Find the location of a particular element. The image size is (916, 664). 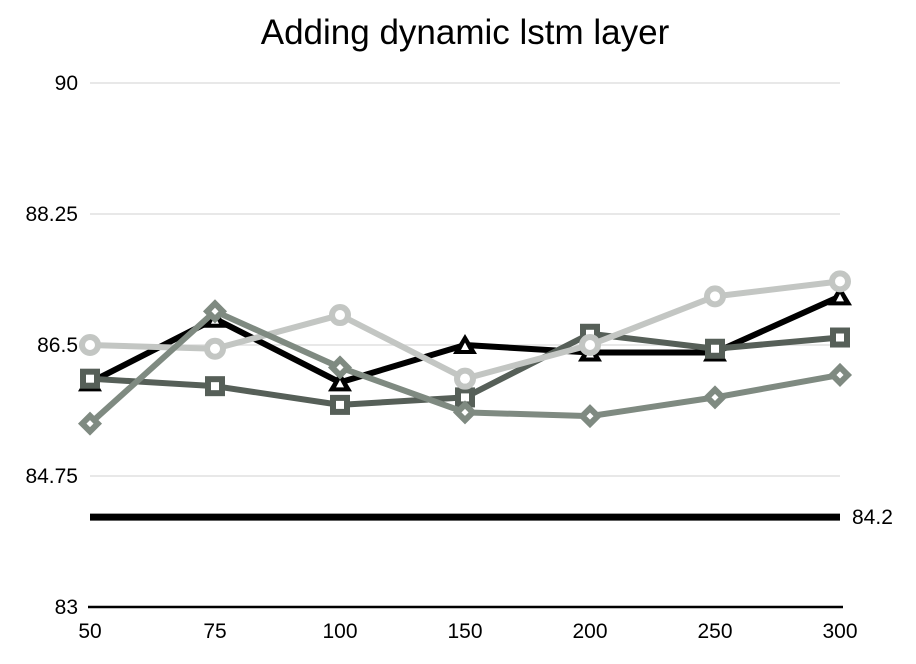

y-tick-label: 86.5 is located at coordinates (57, 345).